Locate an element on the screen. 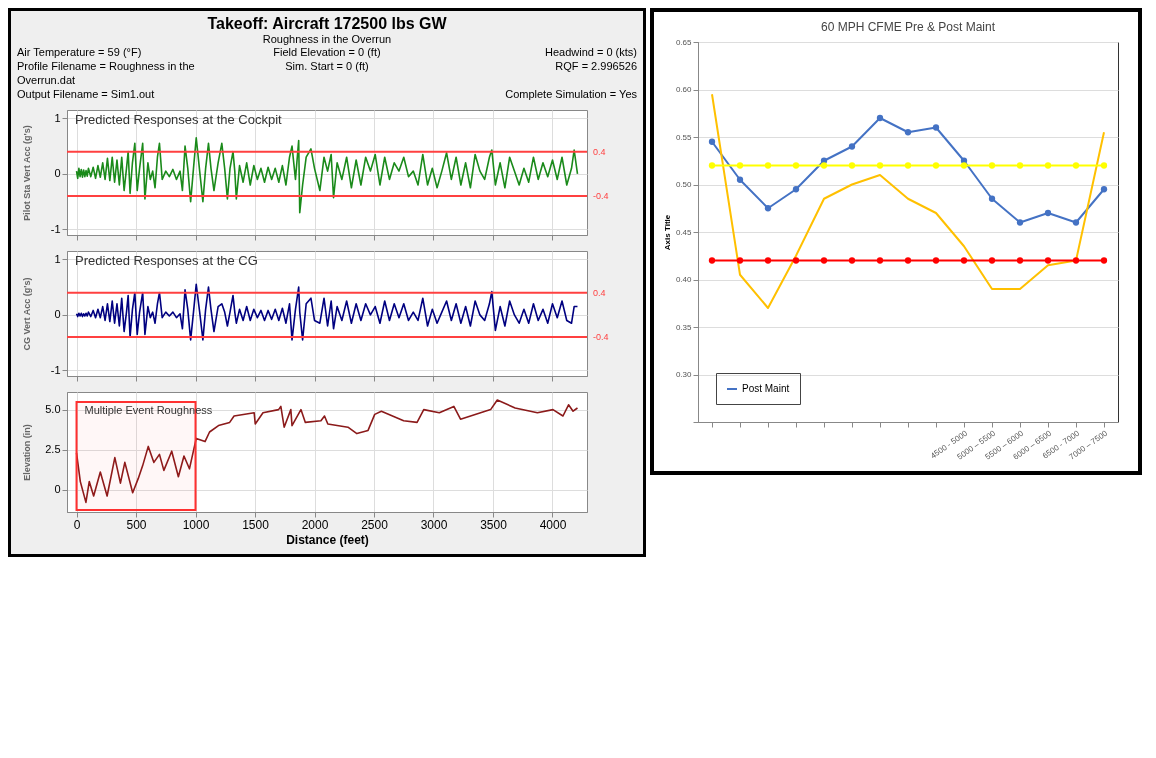 This screenshot has width=1156, height=758. x-tick-label: 3500 is located at coordinates (494, 524).